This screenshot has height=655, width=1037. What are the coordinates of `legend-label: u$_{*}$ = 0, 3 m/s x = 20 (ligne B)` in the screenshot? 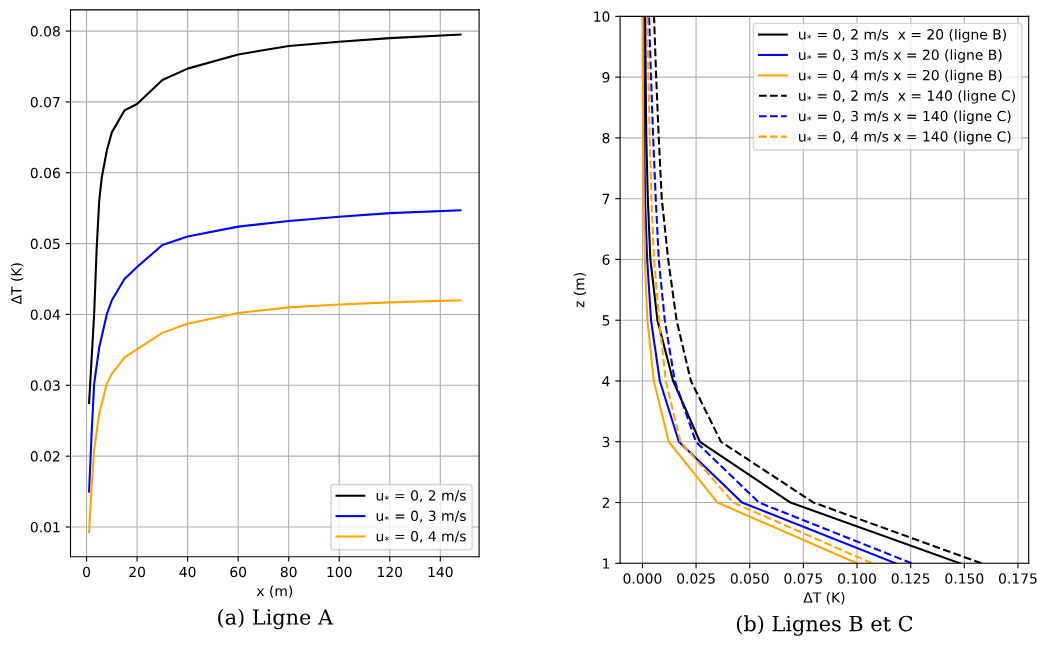 It's located at (900, 56).